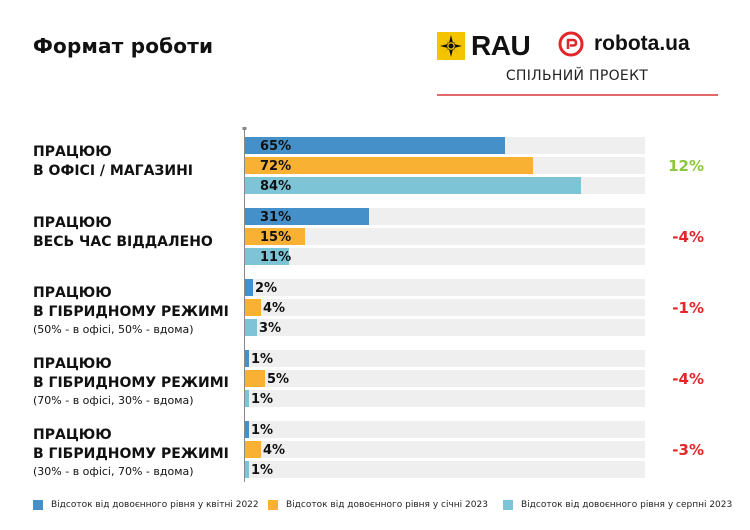 The image size is (750, 530). Describe the element at coordinates (270, 328) in the screenshot. I see `bar-value-label: 3%` at that location.